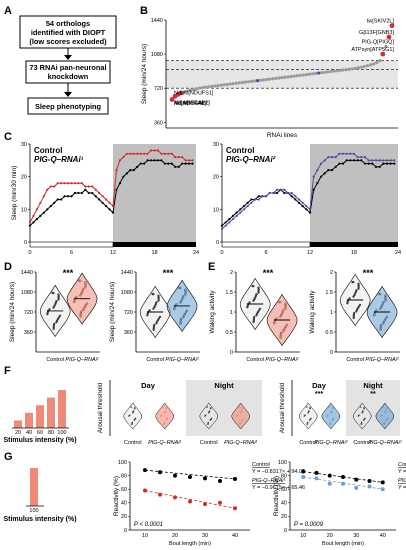 This screenshot has width=406, height=550. What do you see at coordinates (157, 55) in the screenshot?
I see `y-tick-label: 1080` at bounding box center [157, 55].